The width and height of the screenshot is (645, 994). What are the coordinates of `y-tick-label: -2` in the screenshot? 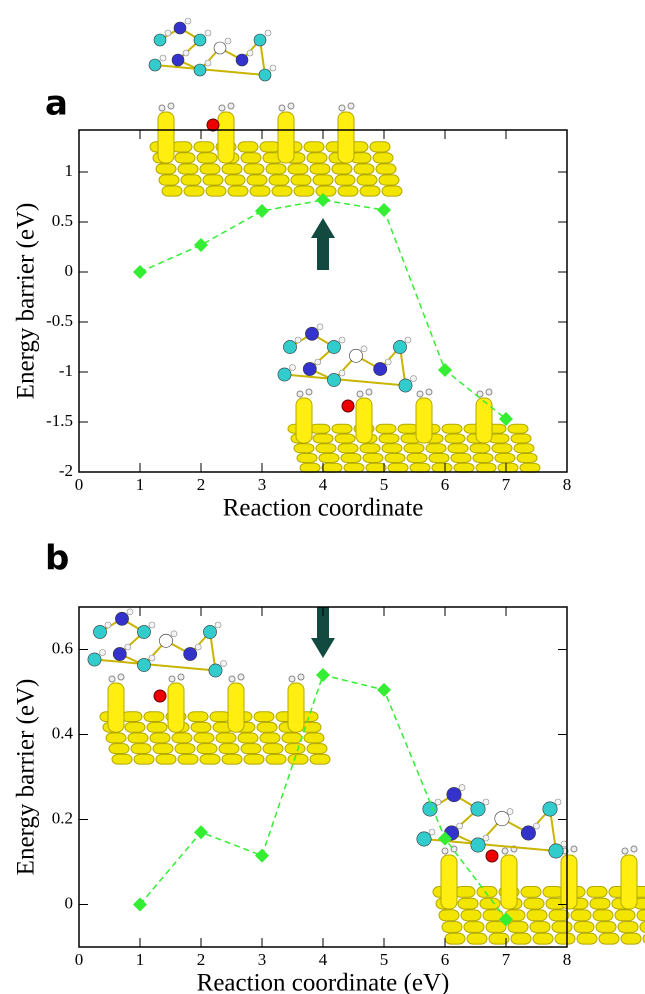 It's located at (66, 470).